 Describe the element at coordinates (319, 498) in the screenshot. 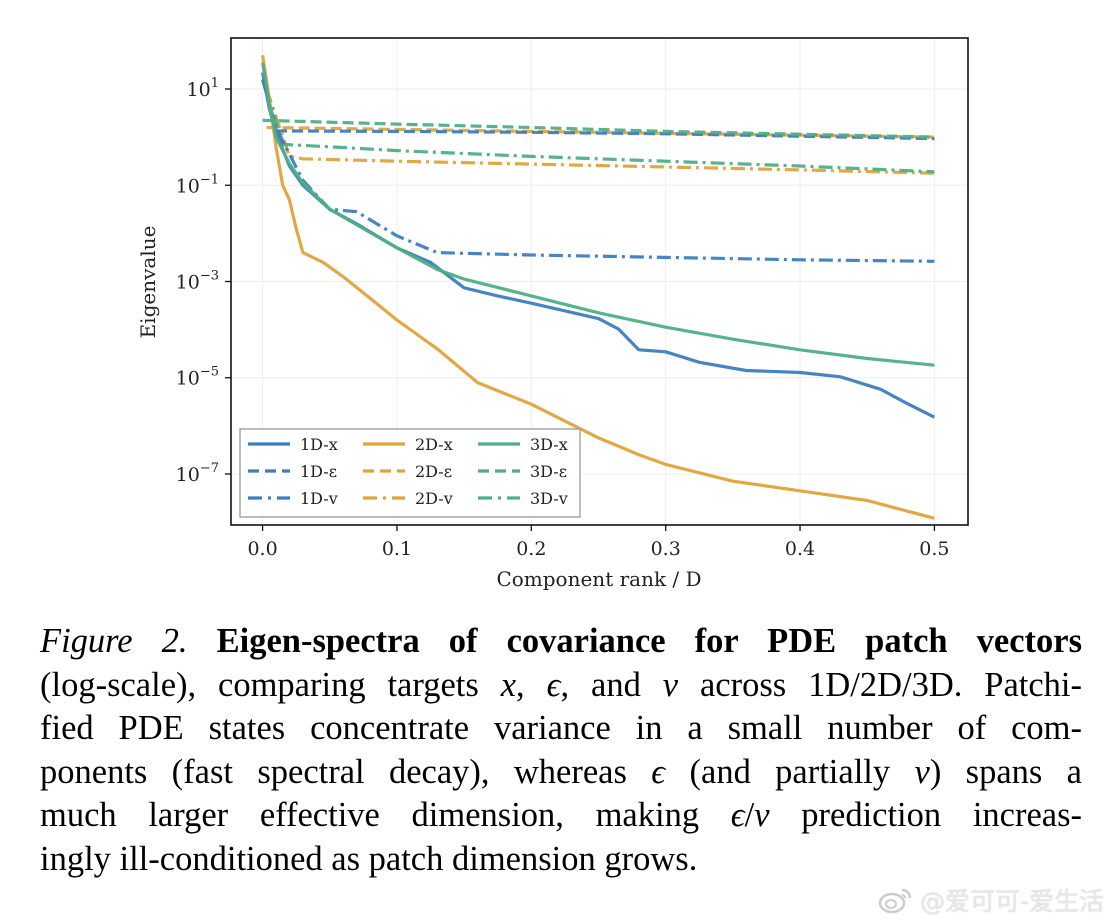

I see `legend-label: 1D-v` at that location.